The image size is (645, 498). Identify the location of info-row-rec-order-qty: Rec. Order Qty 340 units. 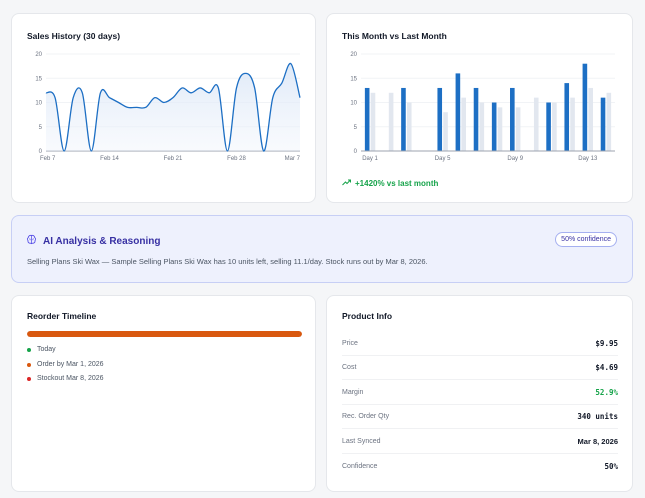
(480, 417).